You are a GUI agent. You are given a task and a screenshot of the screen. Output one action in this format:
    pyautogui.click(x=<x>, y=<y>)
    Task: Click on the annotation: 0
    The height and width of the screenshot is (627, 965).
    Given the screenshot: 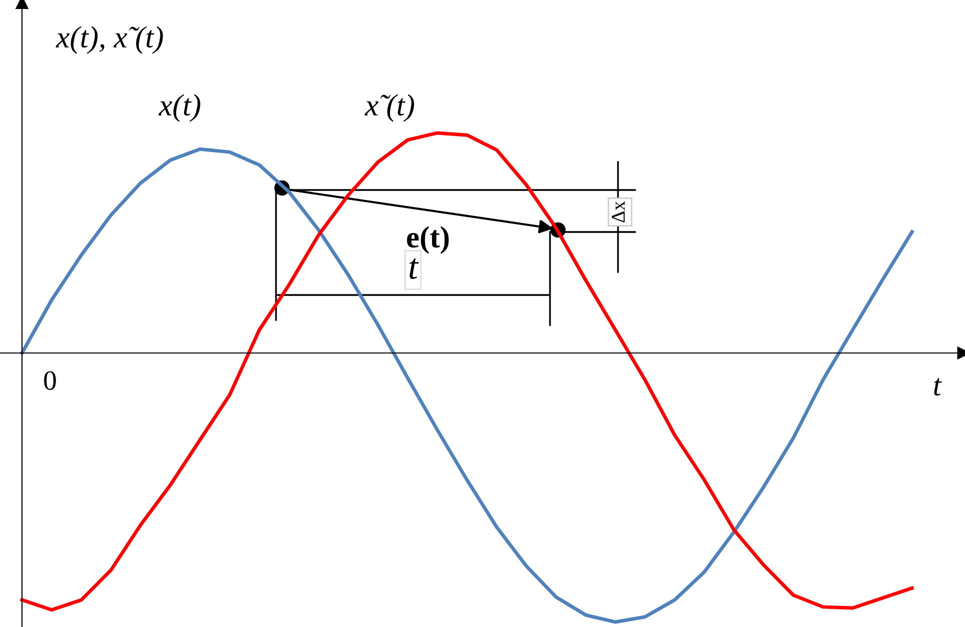 What is the action you would take?
    pyautogui.click(x=50, y=380)
    